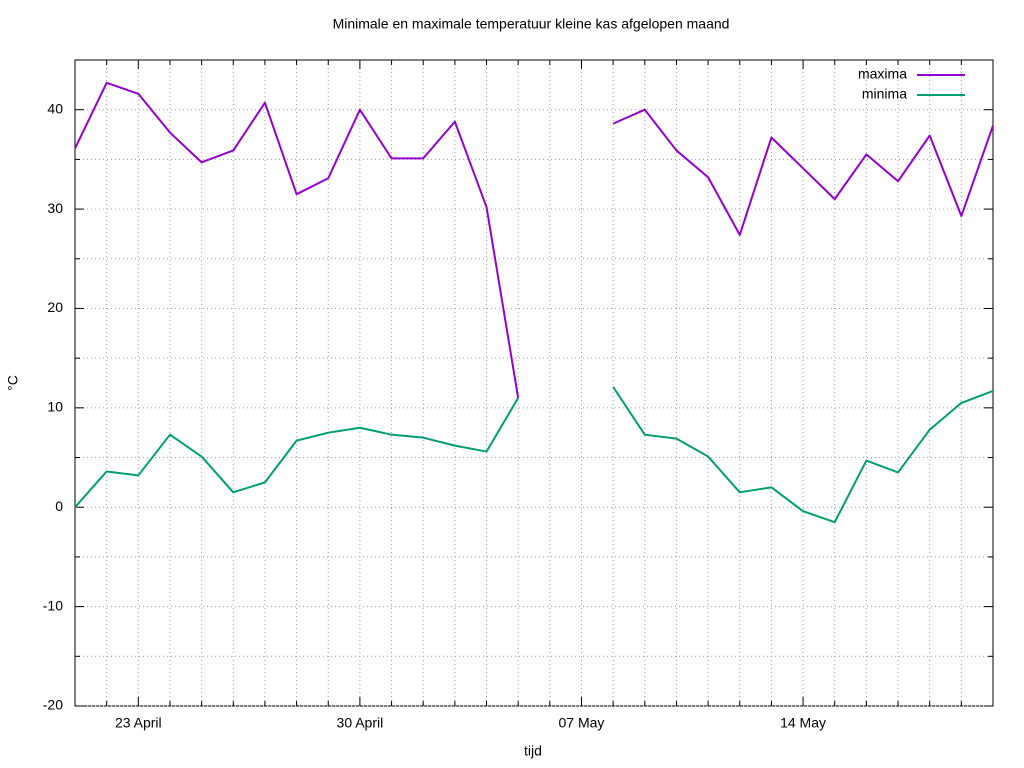 This screenshot has width=1024, height=768. I want to click on y-tick-label: 20, so click(55, 307).